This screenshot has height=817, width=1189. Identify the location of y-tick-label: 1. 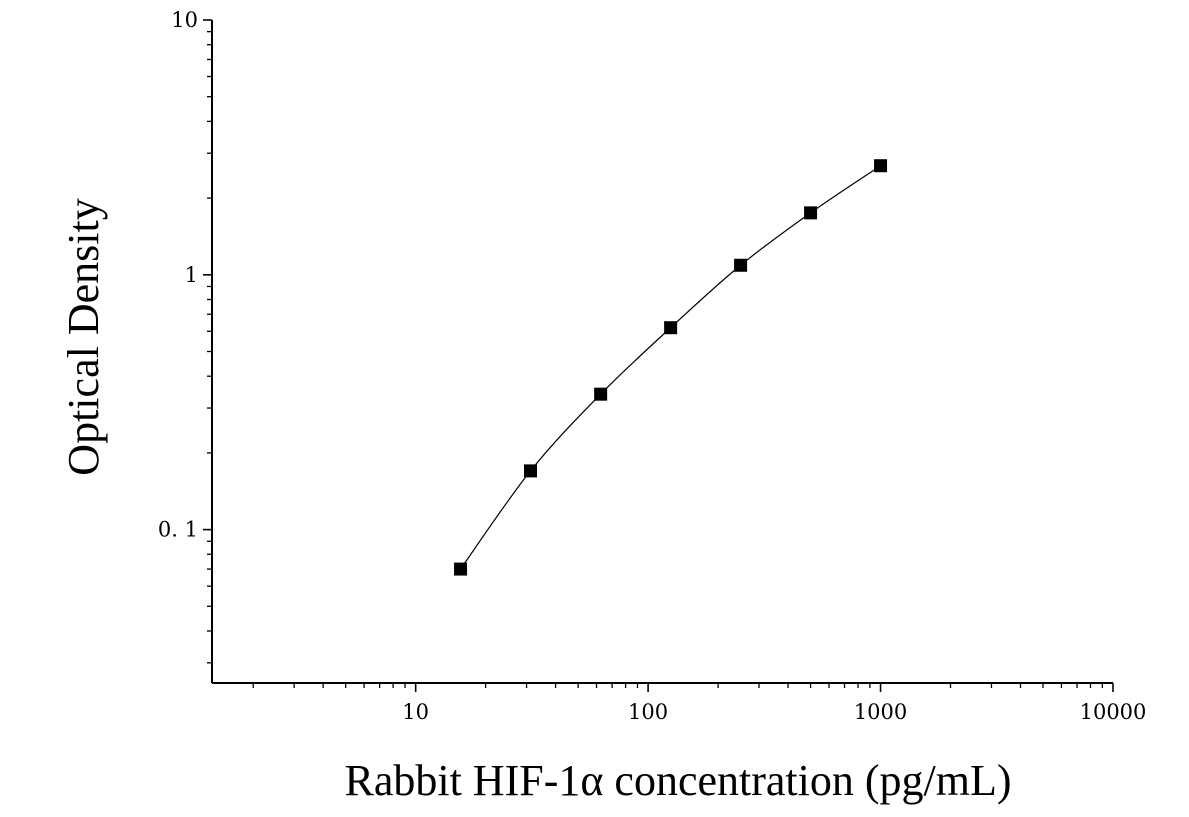
(191, 275).